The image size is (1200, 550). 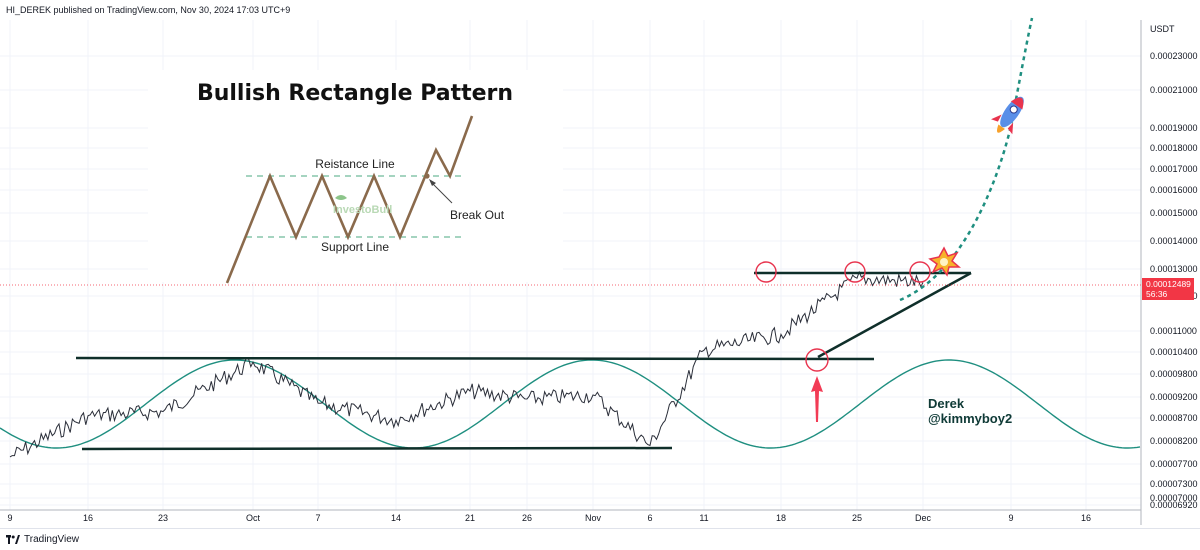 I want to click on price-axis-label: 0.00011000, so click(x=1173, y=331).